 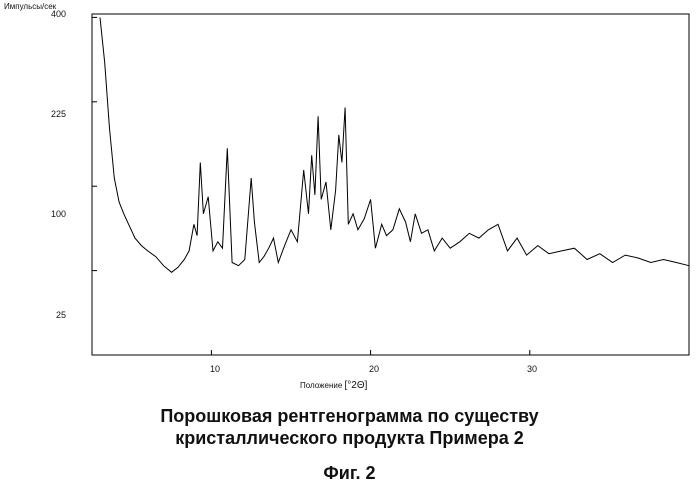 I want to click on x-axis-label: Положение [°2Θ], so click(x=333, y=385).